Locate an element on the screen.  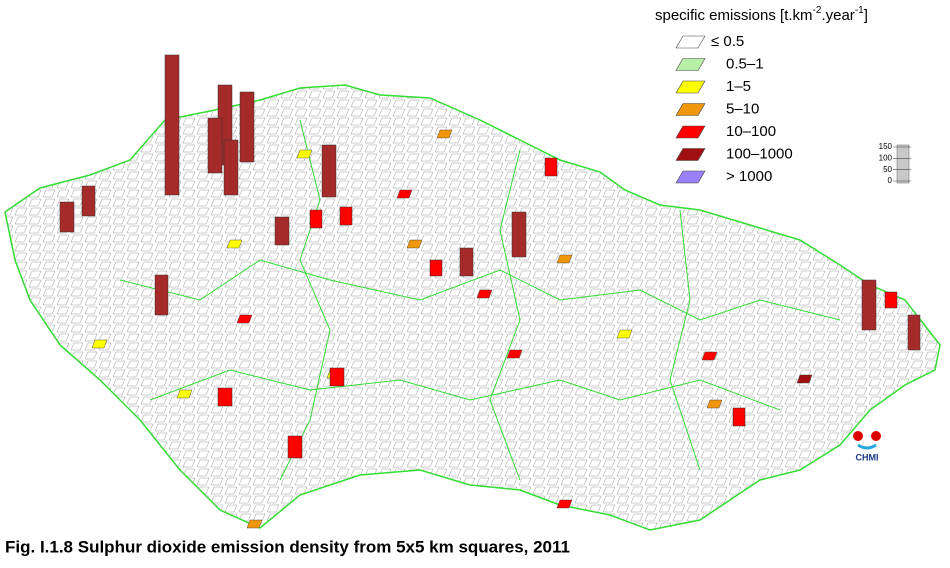
scale-label: 100 is located at coordinates (886, 157).